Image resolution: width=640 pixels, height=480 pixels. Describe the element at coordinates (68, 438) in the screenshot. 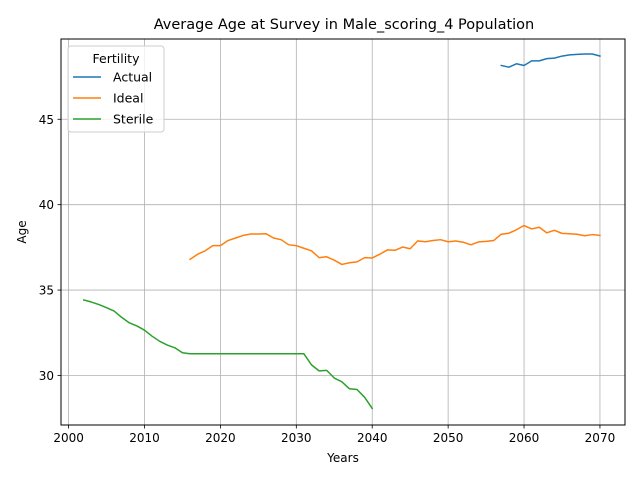

I see `x-tick-label: 2000` at that location.